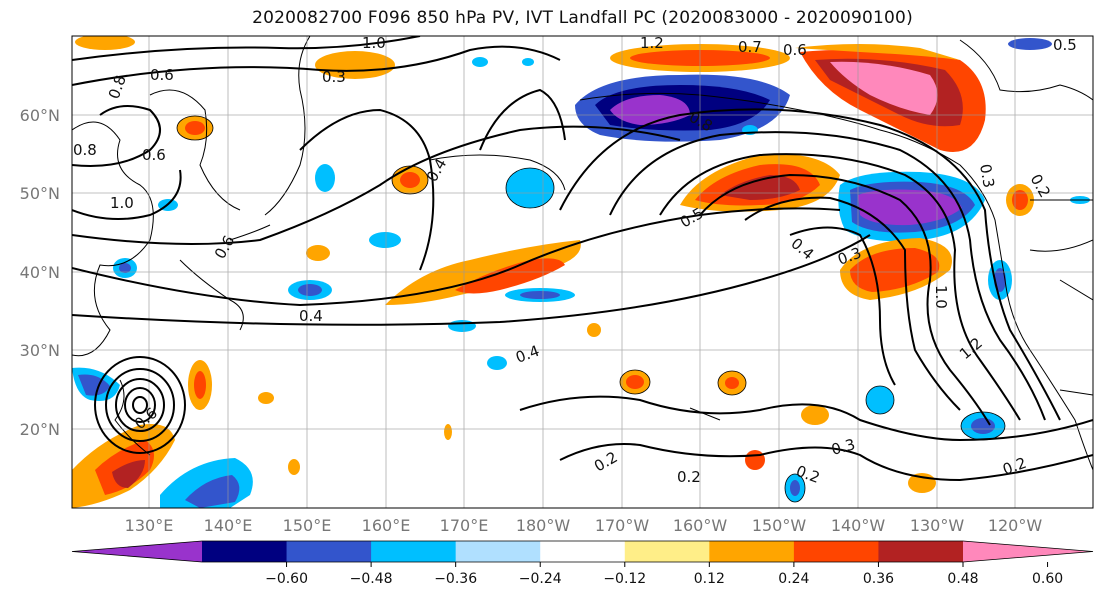 The width and height of the screenshot is (1105, 601). I want to click on lon-label: 150°W, so click(779, 525).